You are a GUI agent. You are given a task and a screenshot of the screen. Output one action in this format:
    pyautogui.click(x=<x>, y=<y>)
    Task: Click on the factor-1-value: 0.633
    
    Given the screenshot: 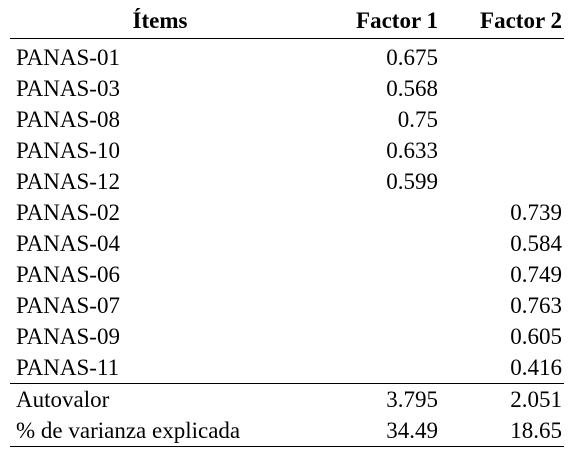 What is the action you would take?
    pyautogui.click(x=412, y=150)
    